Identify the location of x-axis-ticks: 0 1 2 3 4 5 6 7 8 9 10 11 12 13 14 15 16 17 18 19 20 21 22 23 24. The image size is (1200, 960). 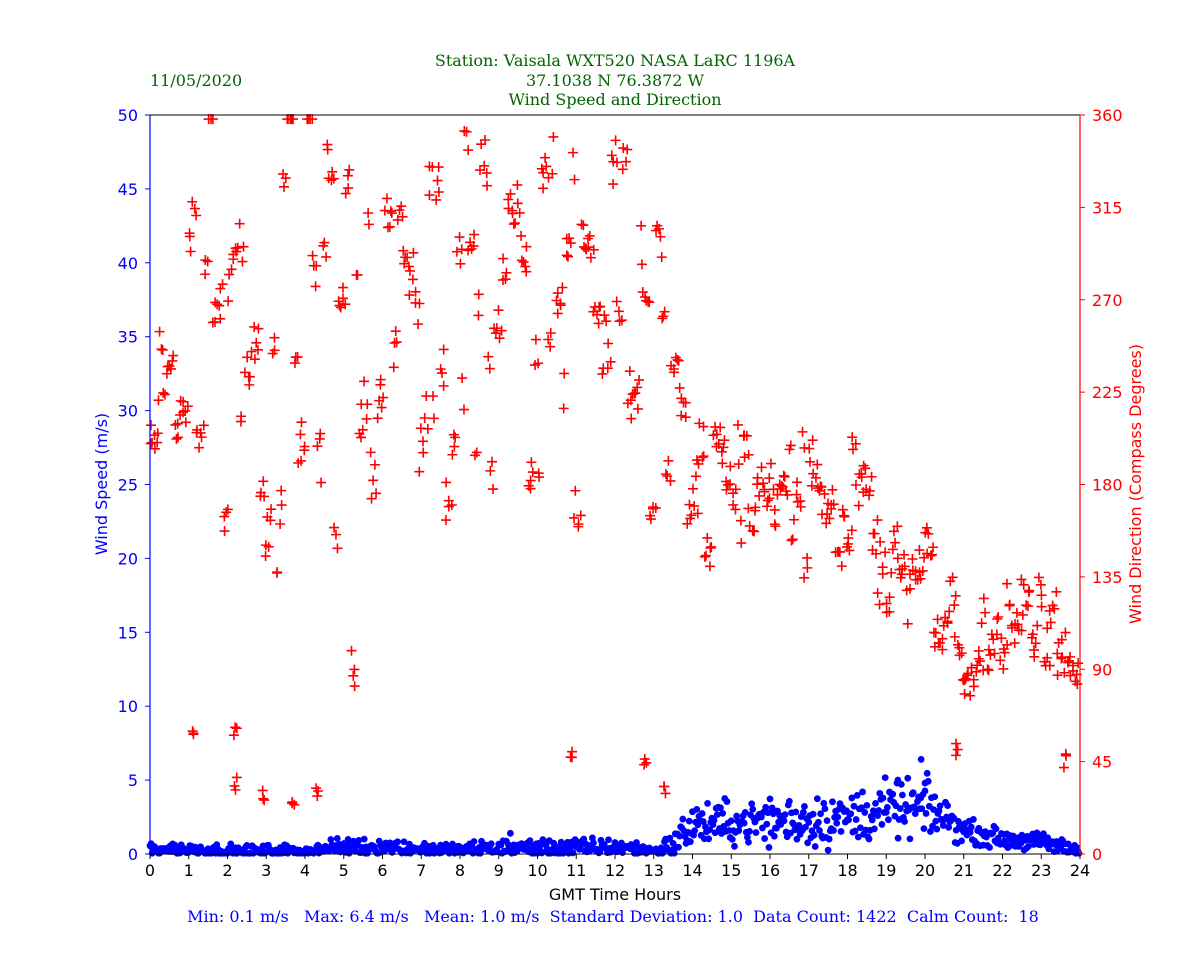
(617, 867).